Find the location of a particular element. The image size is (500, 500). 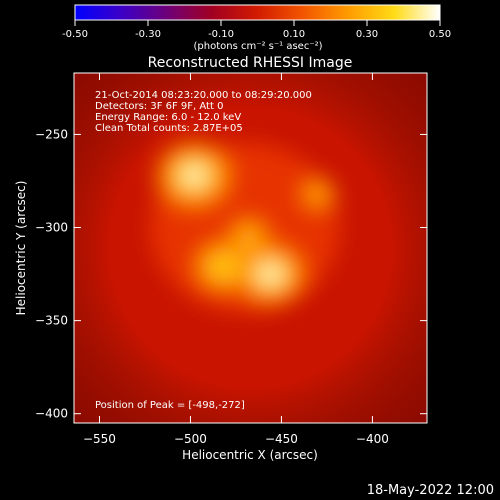

colorbar-tick-label: 0.10 is located at coordinates (294, 34).